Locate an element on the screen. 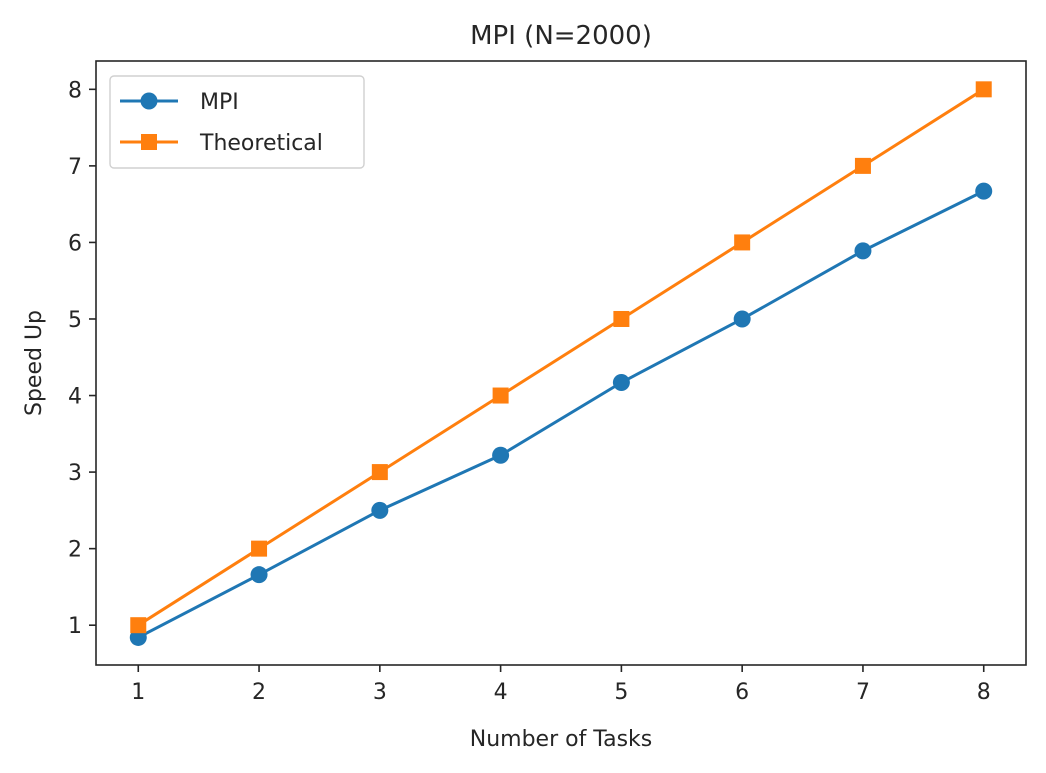  legend: MPI Theoretical is located at coordinates (237, 122).